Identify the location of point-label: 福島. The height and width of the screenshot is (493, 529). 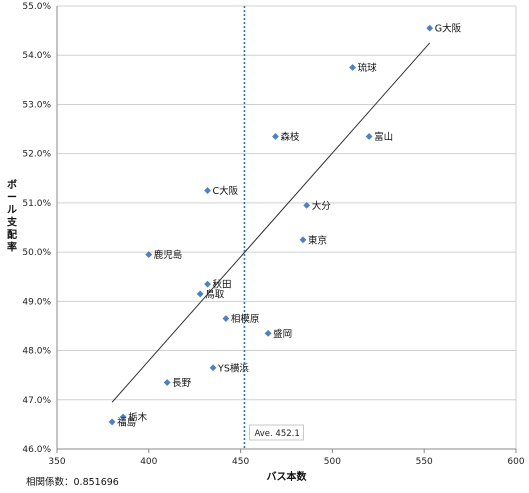
(126, 422).